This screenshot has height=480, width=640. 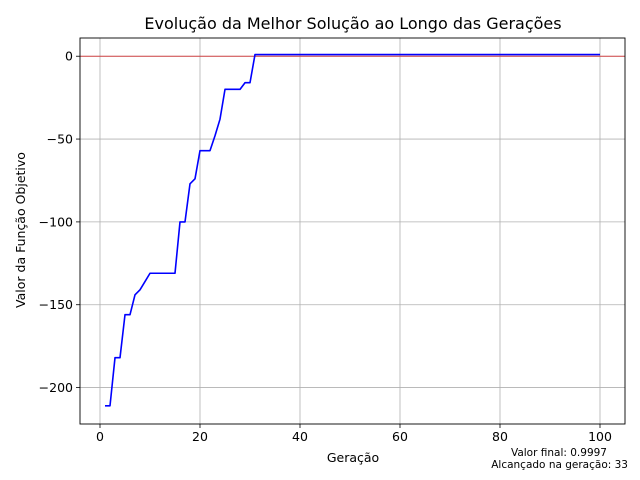 What do you see at coordinates (200, 436) in the screenshot?
I see `x-tick-label: 20` at bounding box center [200, 436].